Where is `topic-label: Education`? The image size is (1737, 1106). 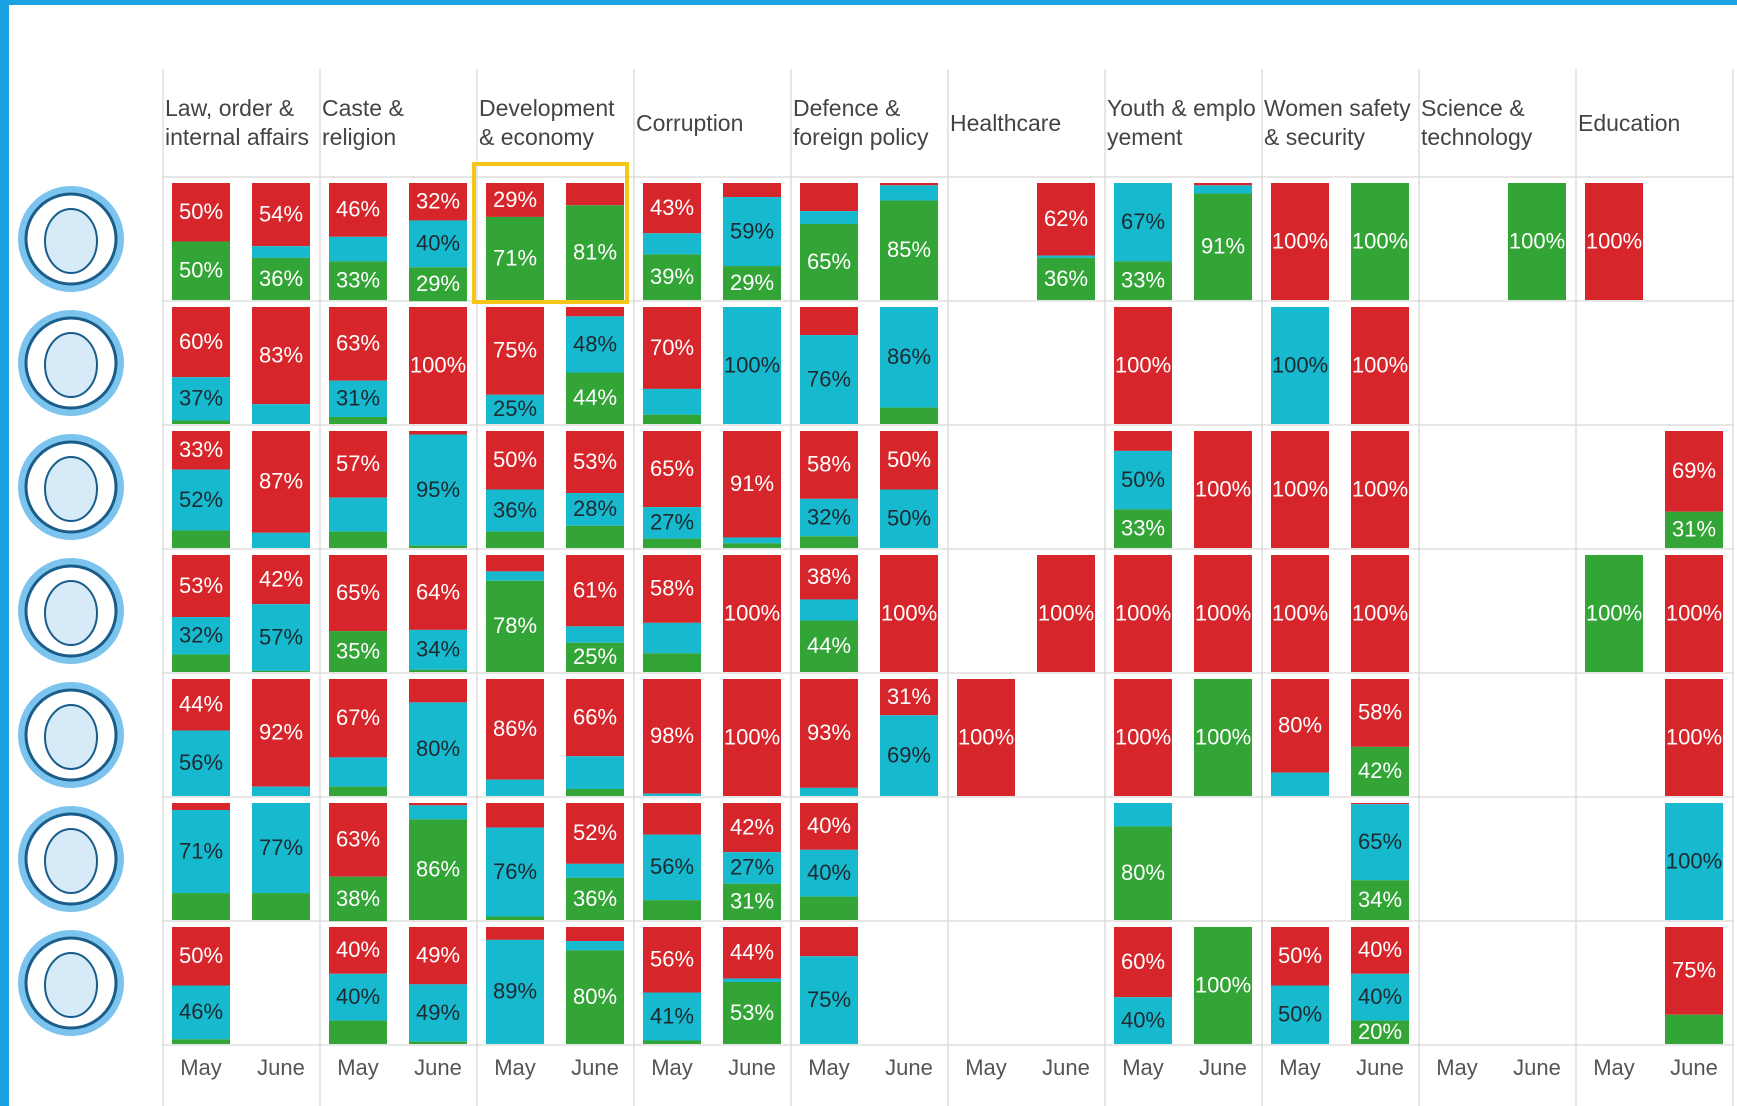
topic-label: Education is located at coordinates (1629, 122).